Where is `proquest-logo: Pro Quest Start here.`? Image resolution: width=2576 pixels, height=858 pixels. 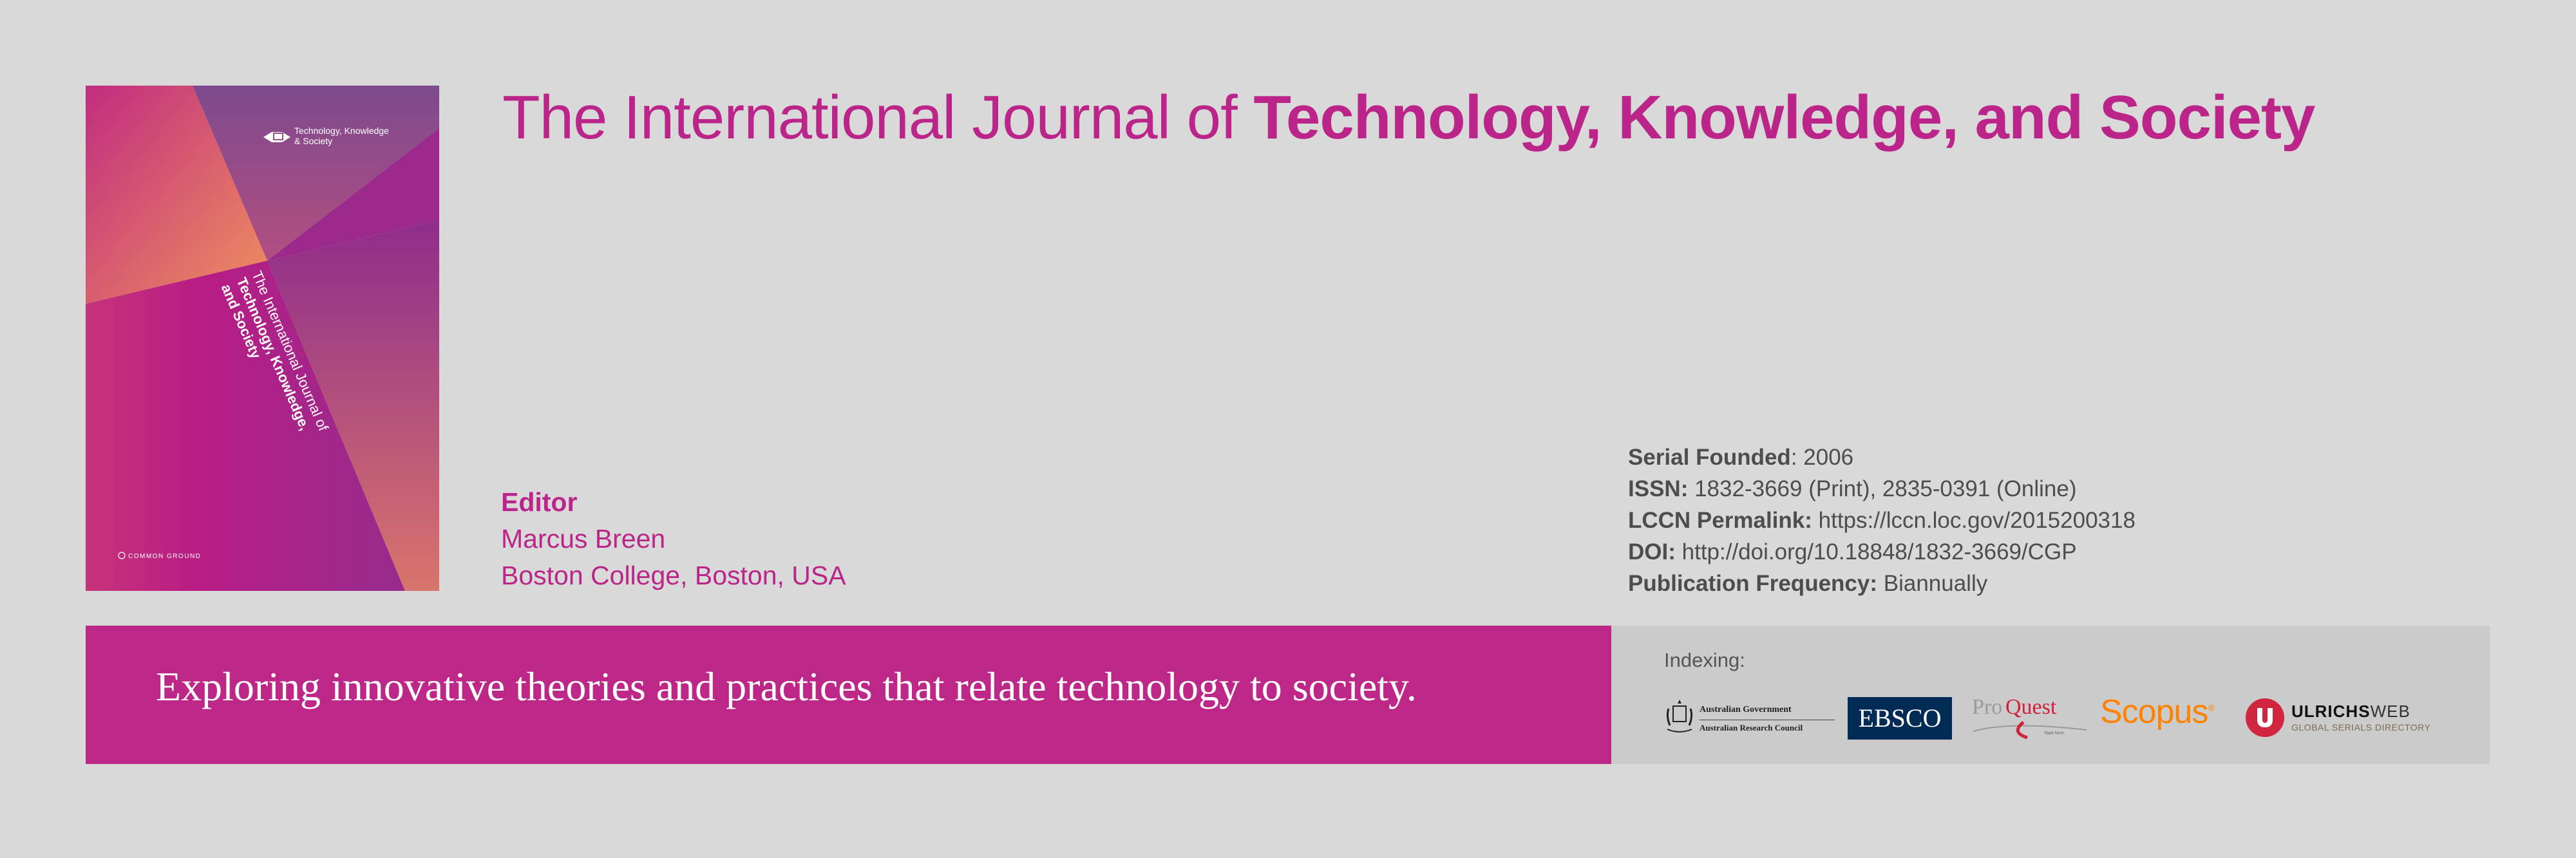
proquest-logo: Pro Quest Start here. is located at coordinates (2030, 717).